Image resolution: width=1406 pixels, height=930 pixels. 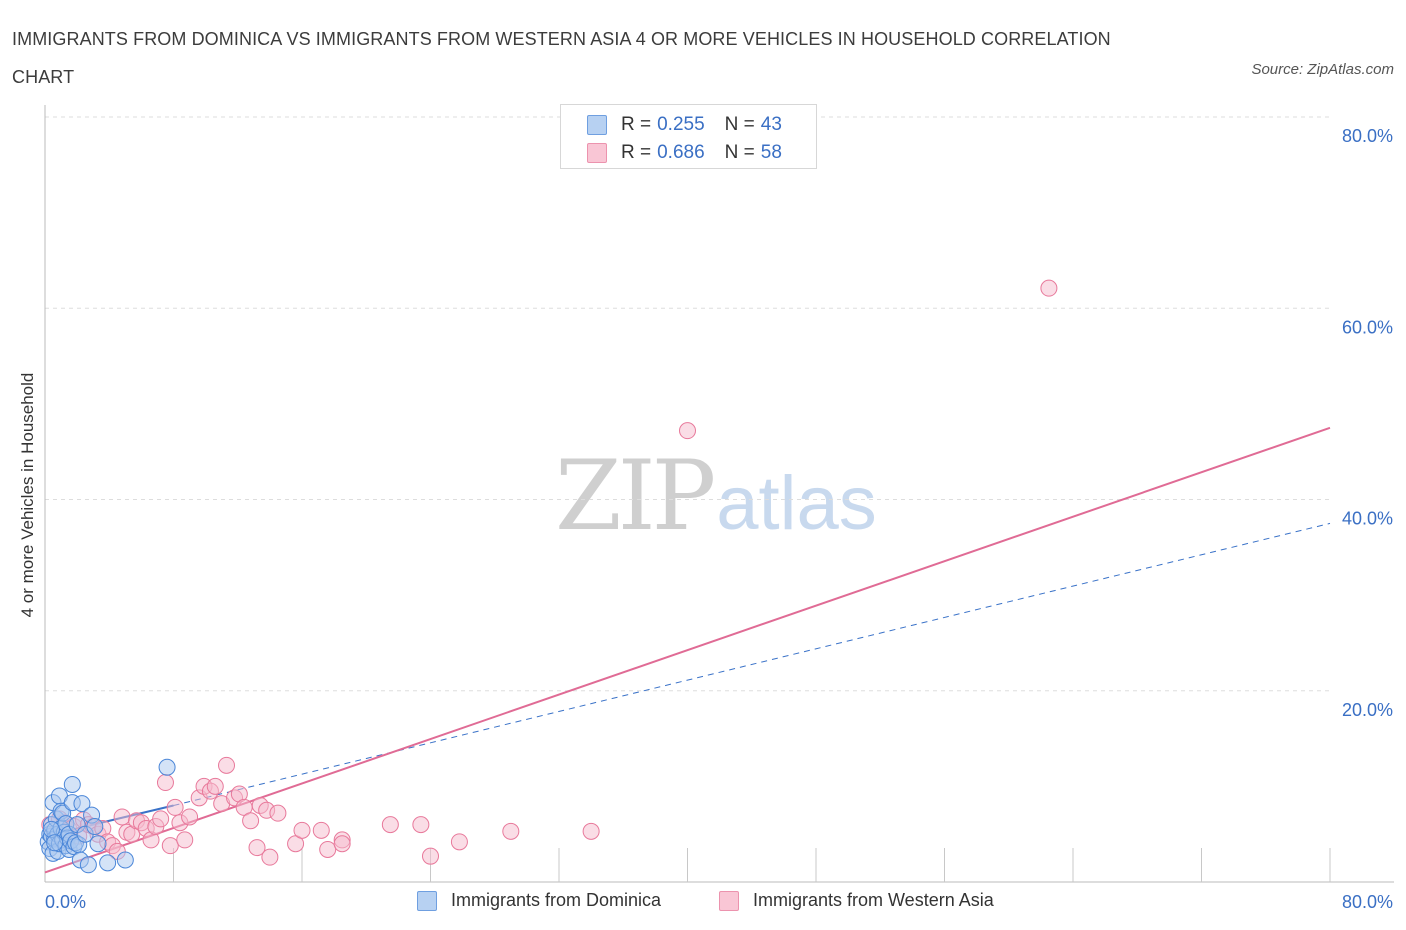 I want to click on bottom-legend-label: Immigrants from Dominica, so click(x=556, y=900).